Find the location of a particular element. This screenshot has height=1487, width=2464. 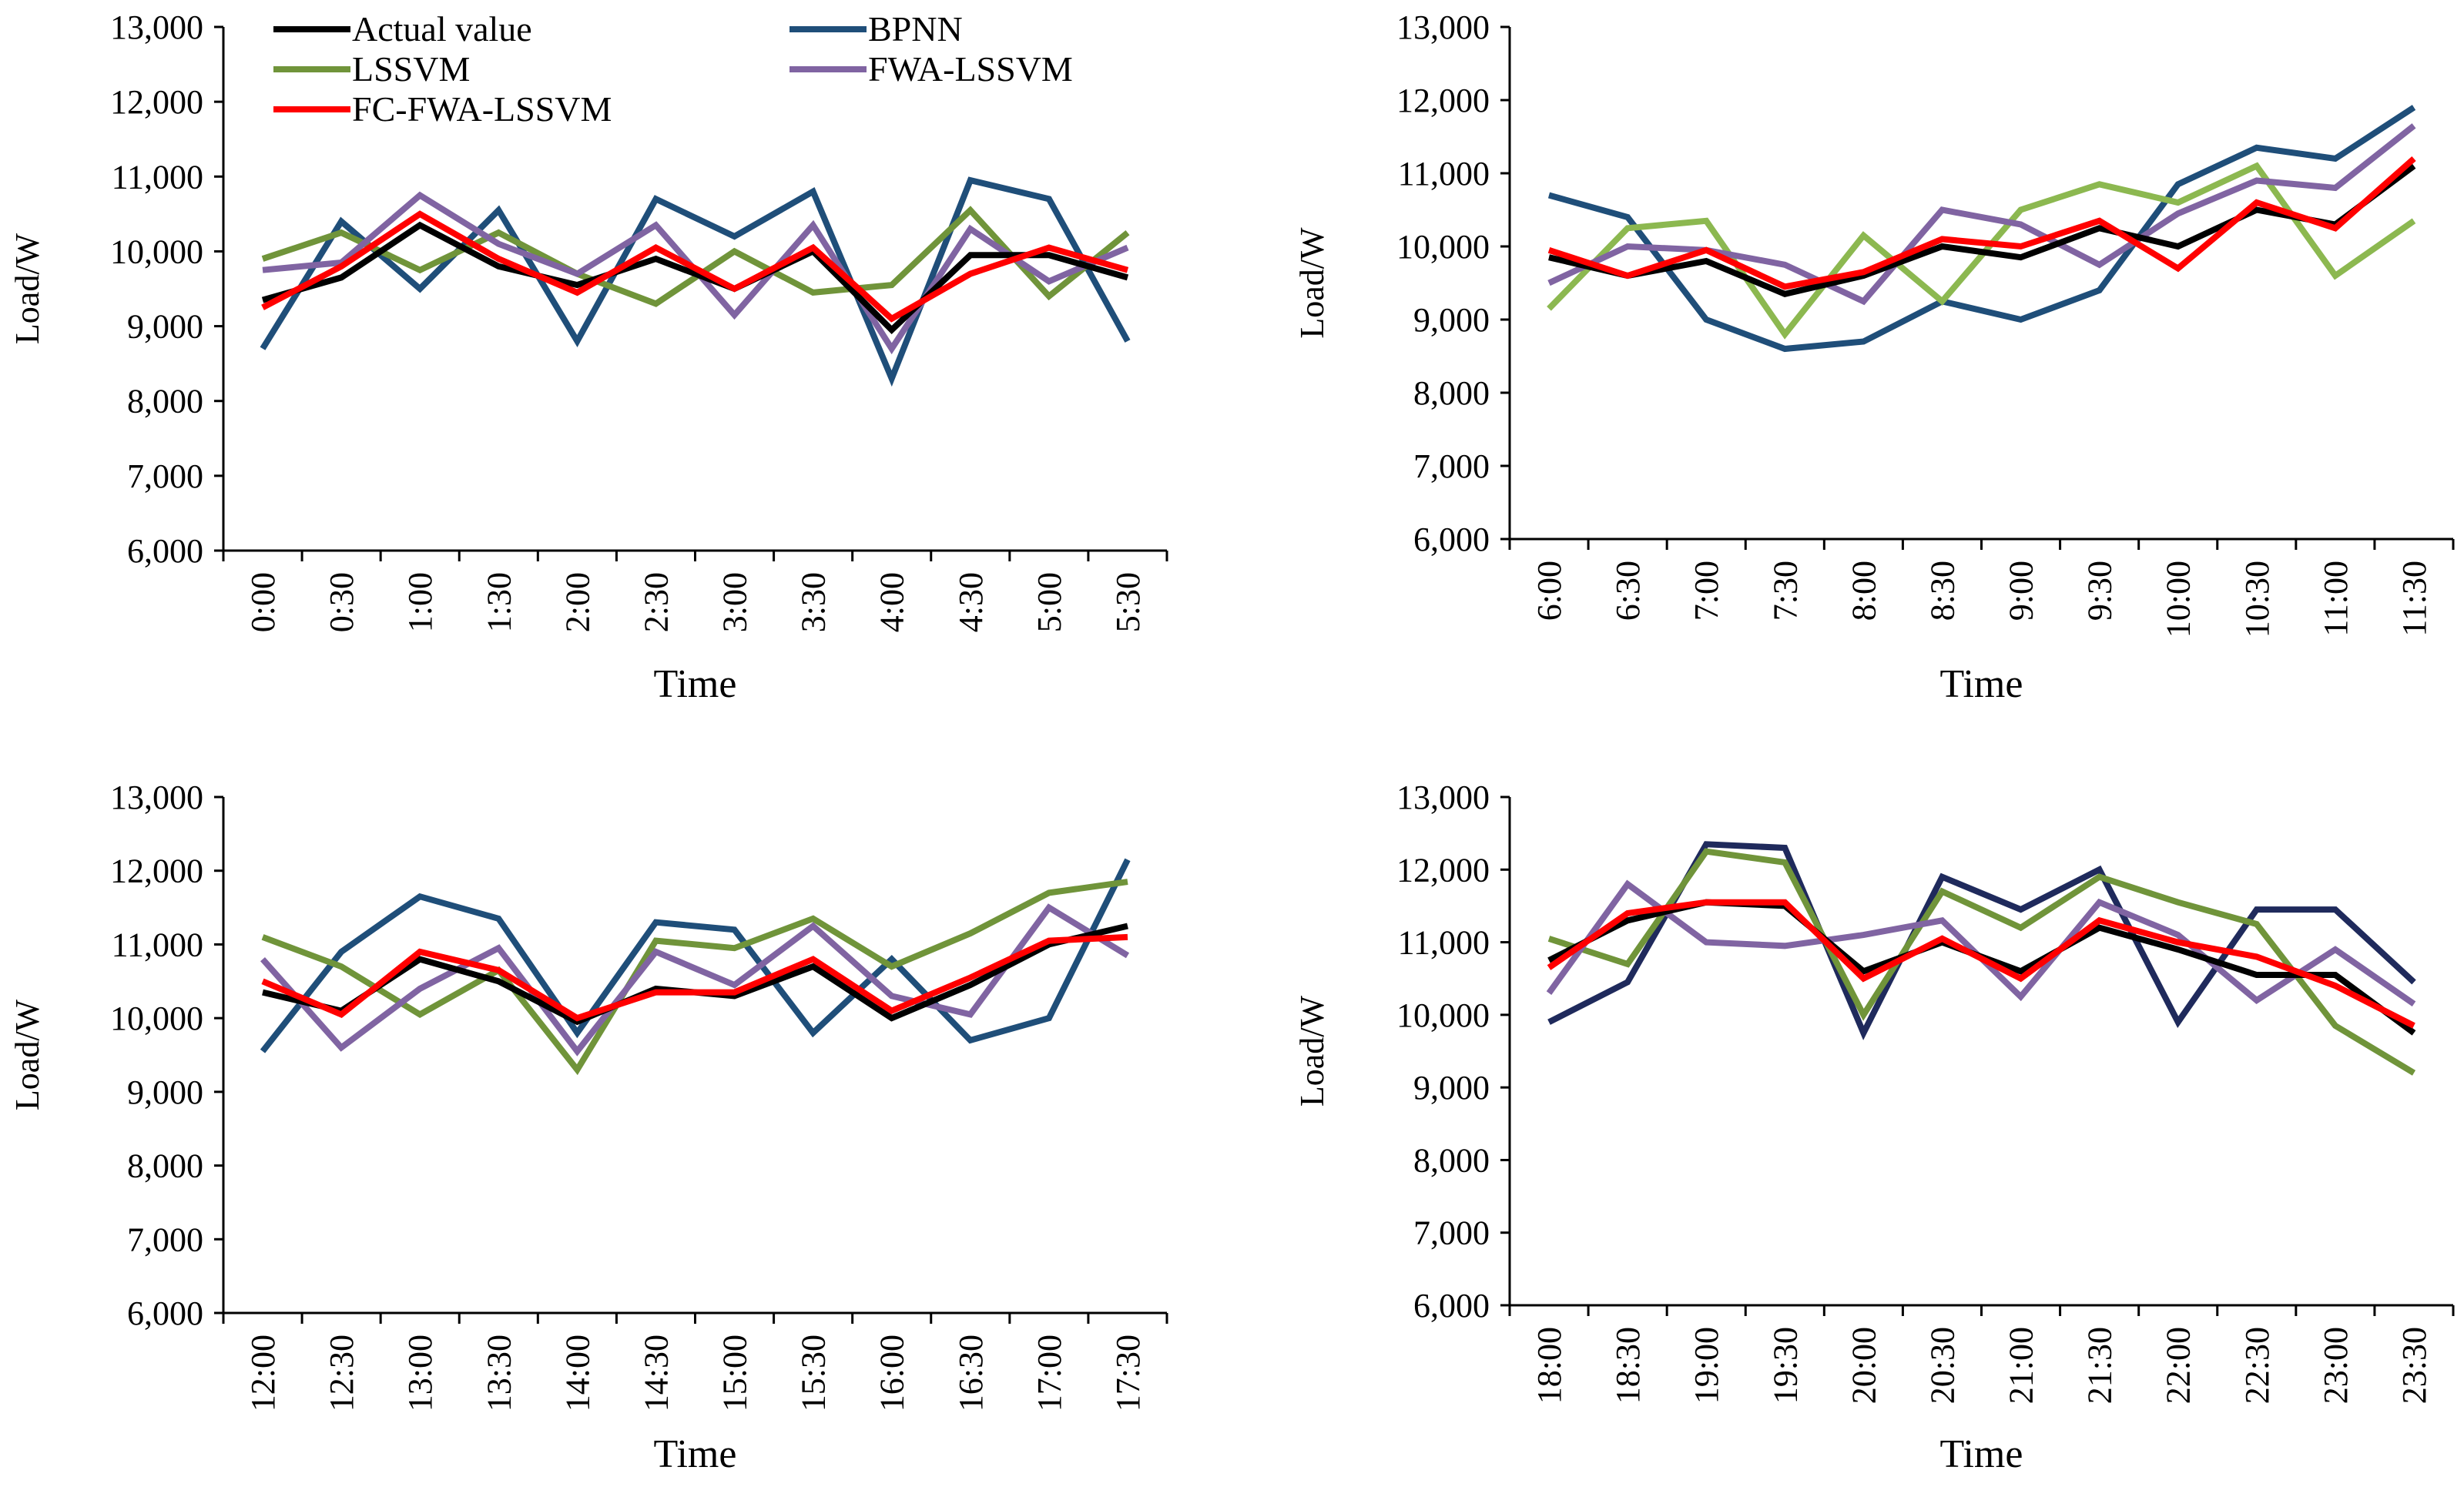

x-tick-label: 18:00 is located at coordinates (1549, 1365).